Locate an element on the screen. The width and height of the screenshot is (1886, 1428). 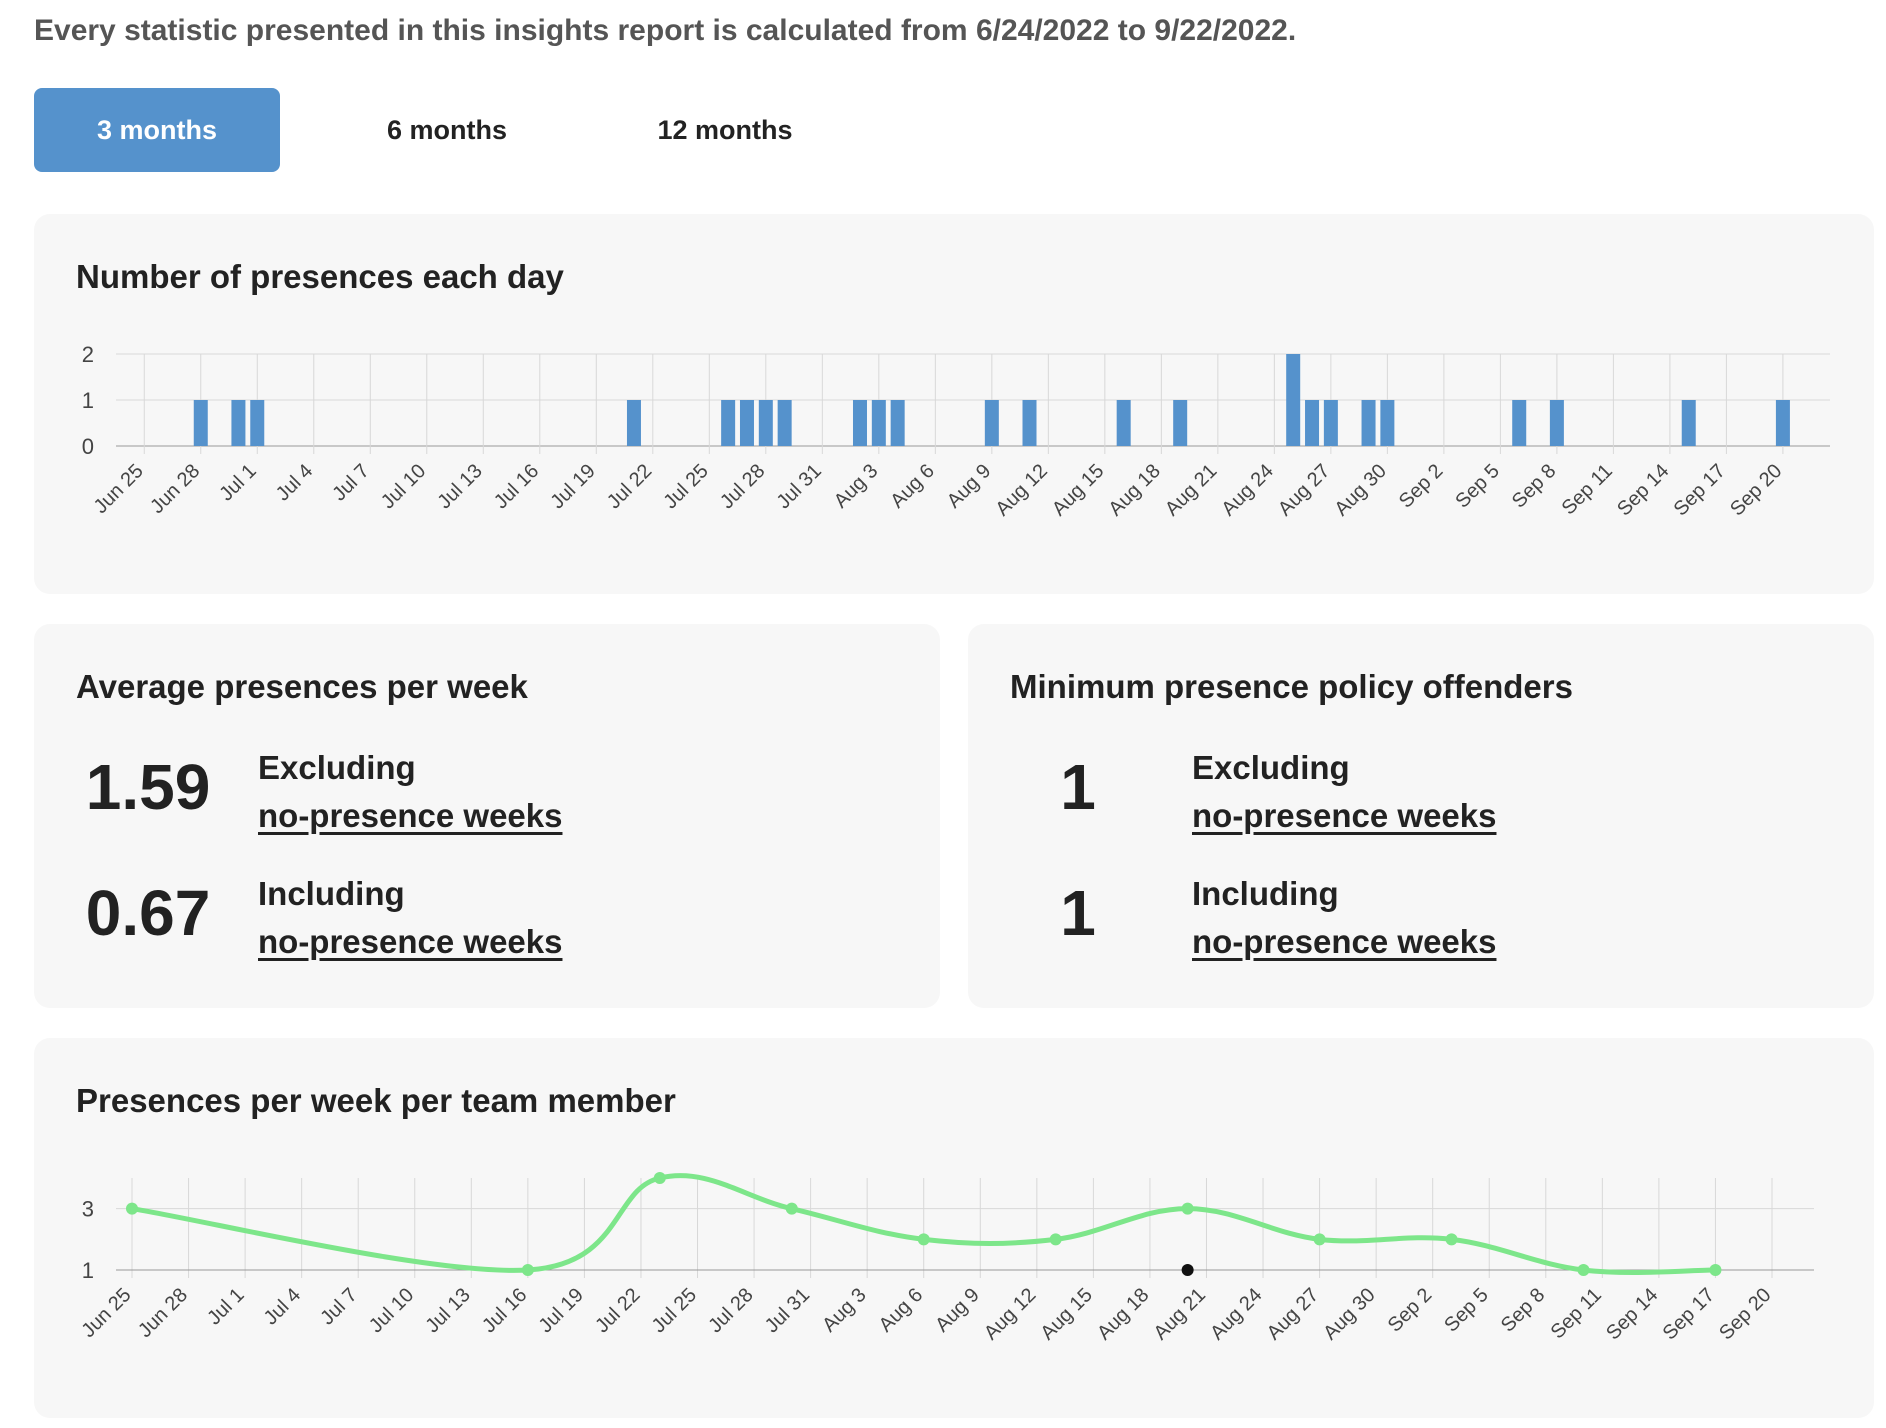
average-excluding-label: Excluding no-presence weeks is located at coordinates (410, 792).